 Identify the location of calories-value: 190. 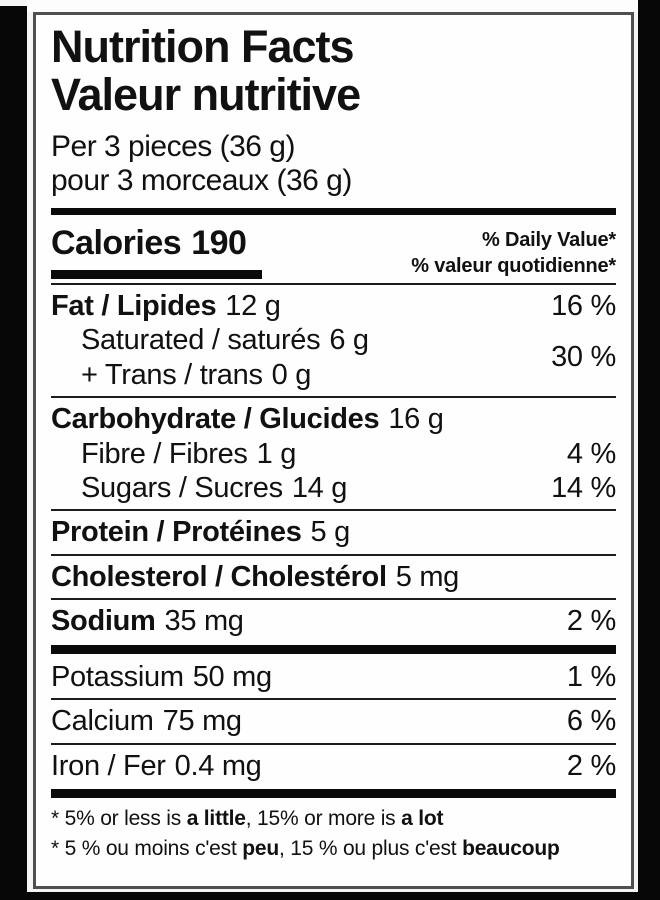
(219, 242).